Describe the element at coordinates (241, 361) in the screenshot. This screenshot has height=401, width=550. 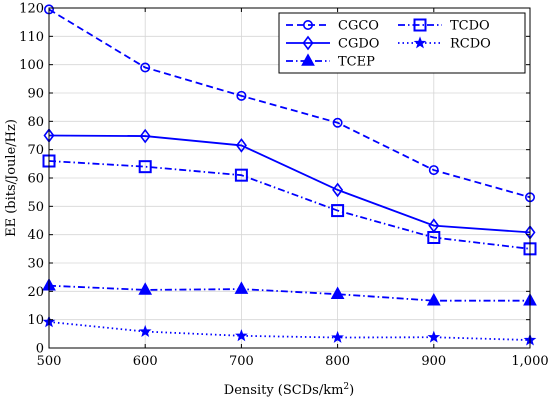
I see `x-tick-label: 700` at that location.